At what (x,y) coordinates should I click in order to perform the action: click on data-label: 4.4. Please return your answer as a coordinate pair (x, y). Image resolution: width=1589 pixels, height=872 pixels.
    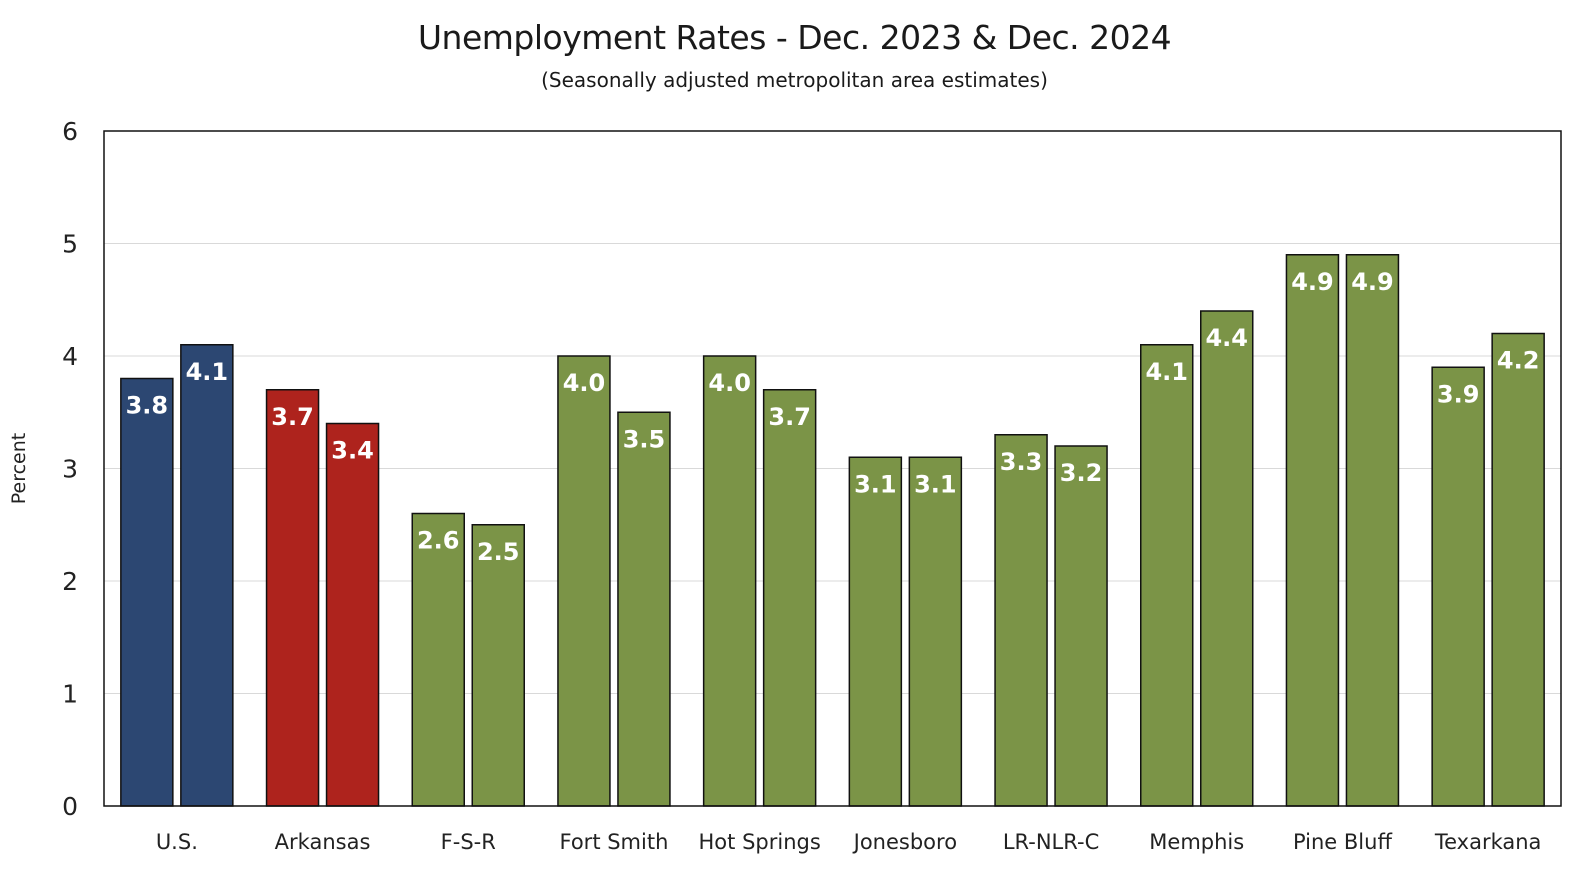
    Looking at the image, I should click on (1226, 338).